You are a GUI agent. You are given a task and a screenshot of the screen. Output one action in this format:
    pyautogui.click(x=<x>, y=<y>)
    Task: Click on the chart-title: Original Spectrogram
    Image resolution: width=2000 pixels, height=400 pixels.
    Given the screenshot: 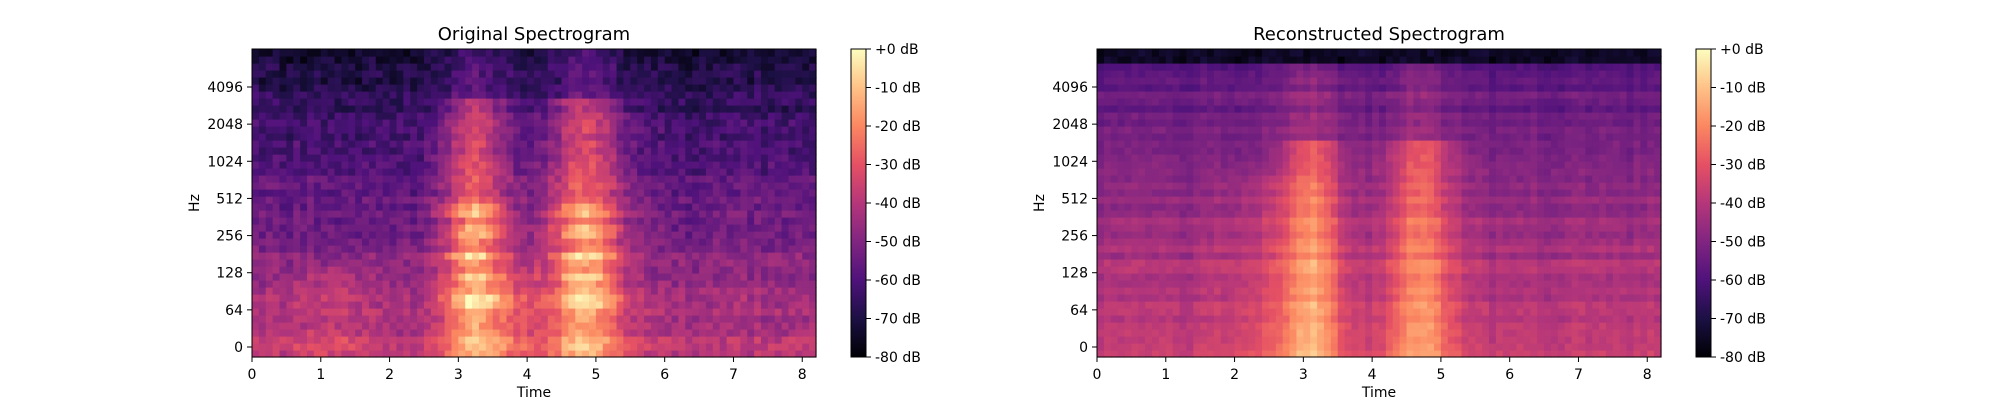 What is the action you would take?
    pyautogui.click(x=534, y=34)
    